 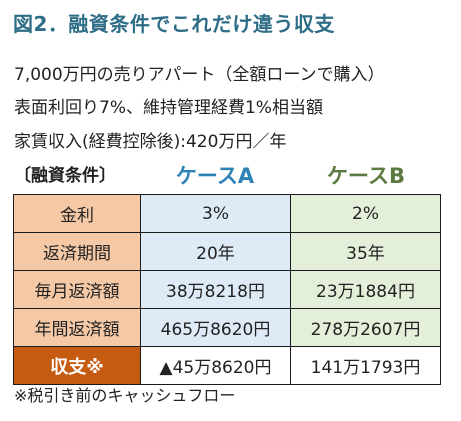 I want to click on page-title: 図2．融資条件でこれだけ違う収支, so click(x=174, y=24).